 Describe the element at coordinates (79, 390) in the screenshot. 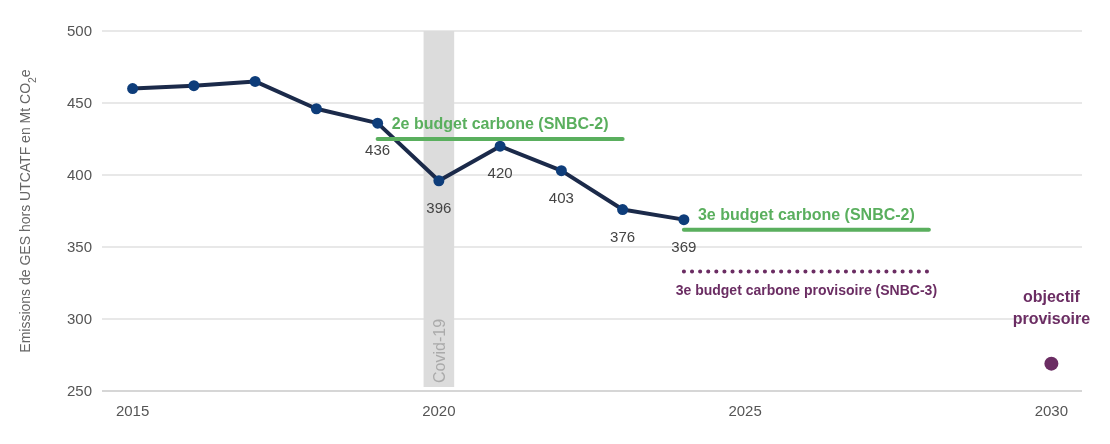

I see `y-tick-label: 250` at that location.